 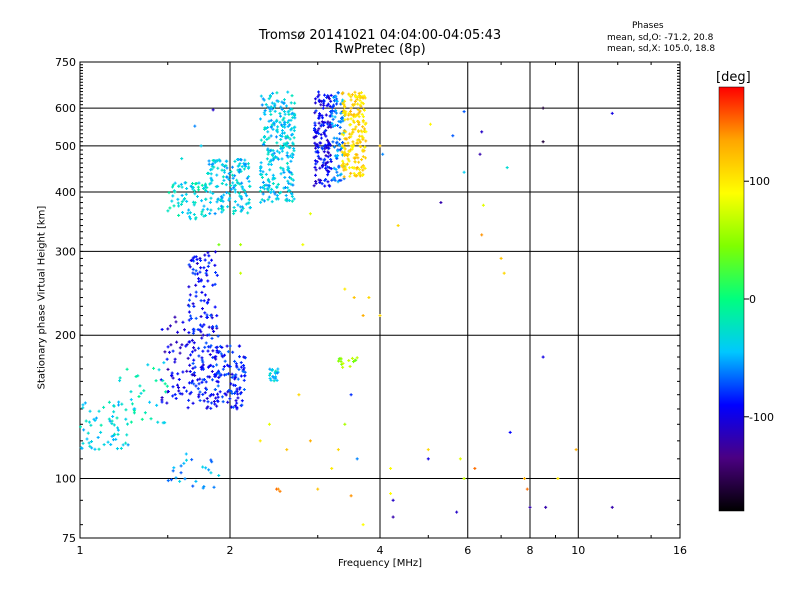 I want to click on x-tick-label: 4, so click(x=380, y=550).